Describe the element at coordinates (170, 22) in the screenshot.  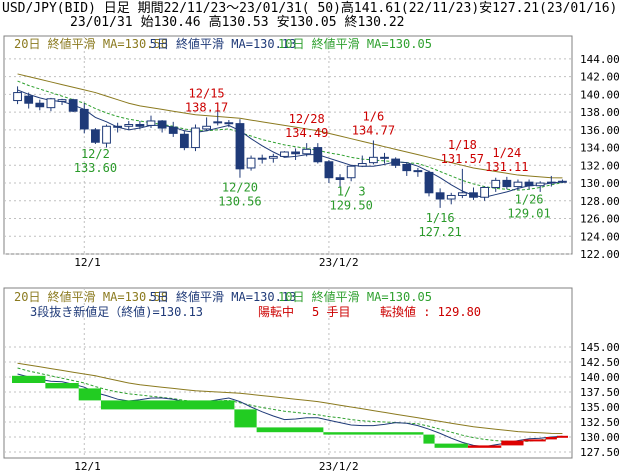
I see `header-open: 始130.46` at that location.